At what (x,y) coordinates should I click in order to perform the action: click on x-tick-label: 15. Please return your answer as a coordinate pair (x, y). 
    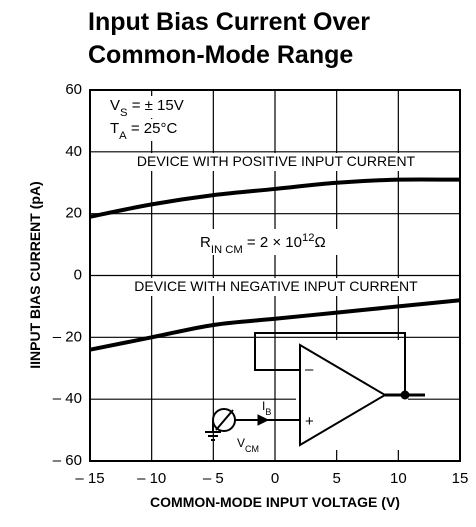
    Looking at the image, I should click on (460, 478).